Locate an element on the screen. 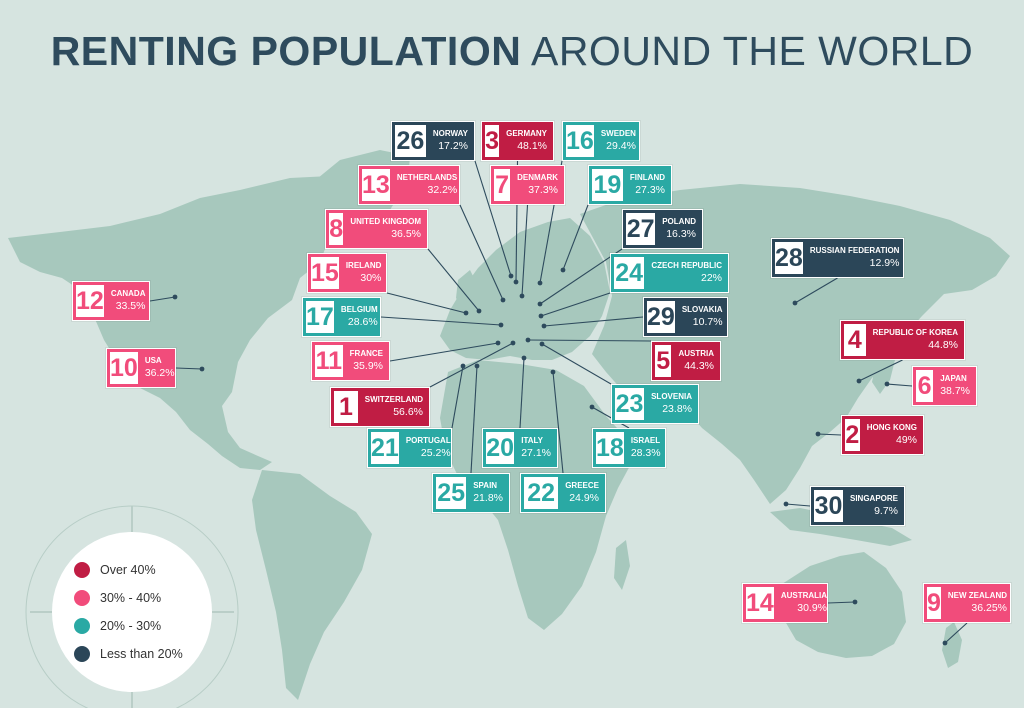 The image size is (1024, 708). connector-line-portugal is located at coordinates (457, 397).